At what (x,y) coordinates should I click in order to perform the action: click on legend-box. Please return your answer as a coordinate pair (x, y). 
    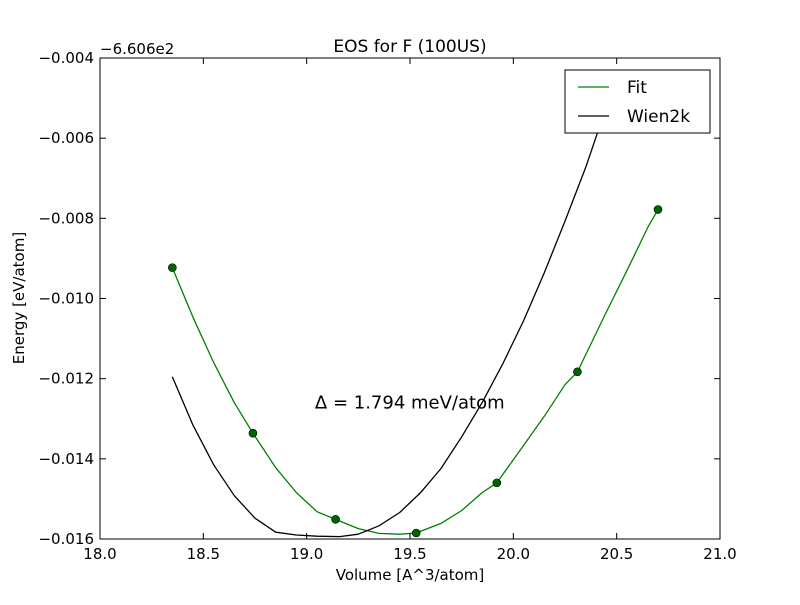
    Looking at the image, I should click on (637, 101).